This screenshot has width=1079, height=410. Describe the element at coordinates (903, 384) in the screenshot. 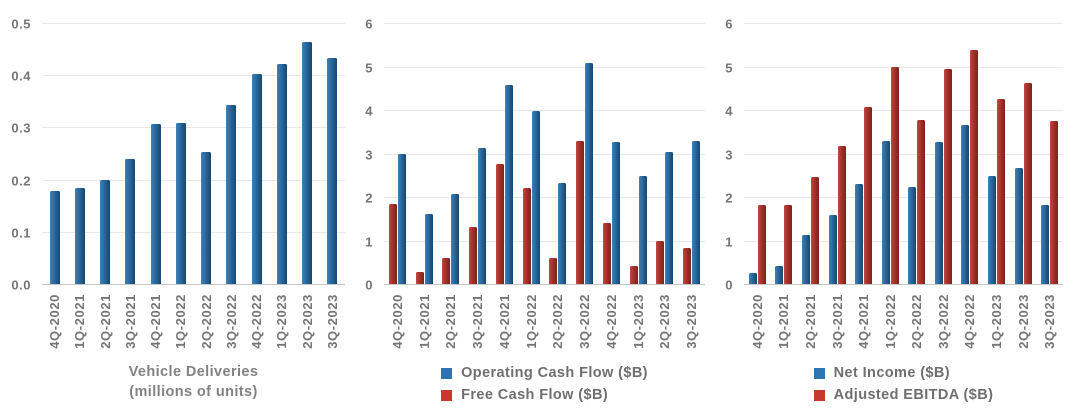

I see `legend-items: Net Income ($B) Adjusted EBITDA ($B)` at that location.